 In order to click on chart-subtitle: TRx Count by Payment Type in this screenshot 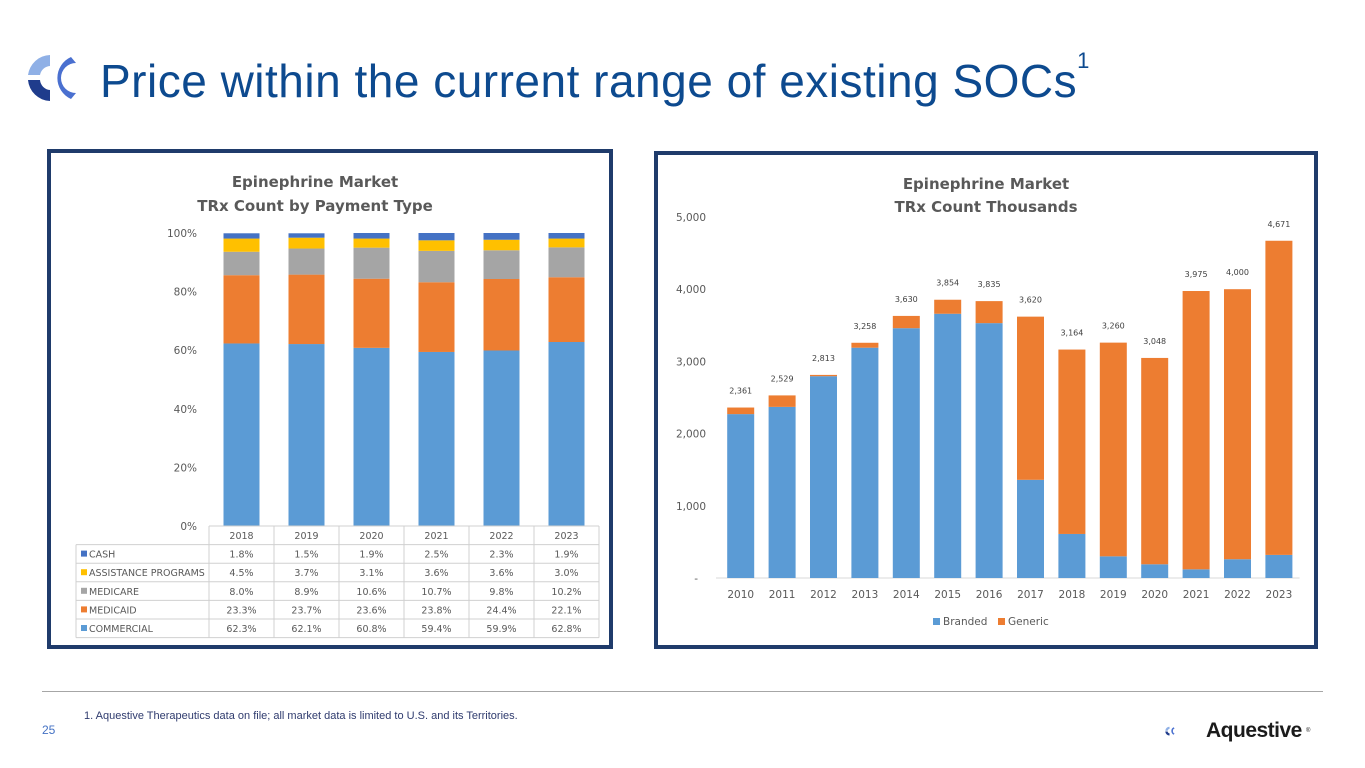, I will do `click(315, 206)`.